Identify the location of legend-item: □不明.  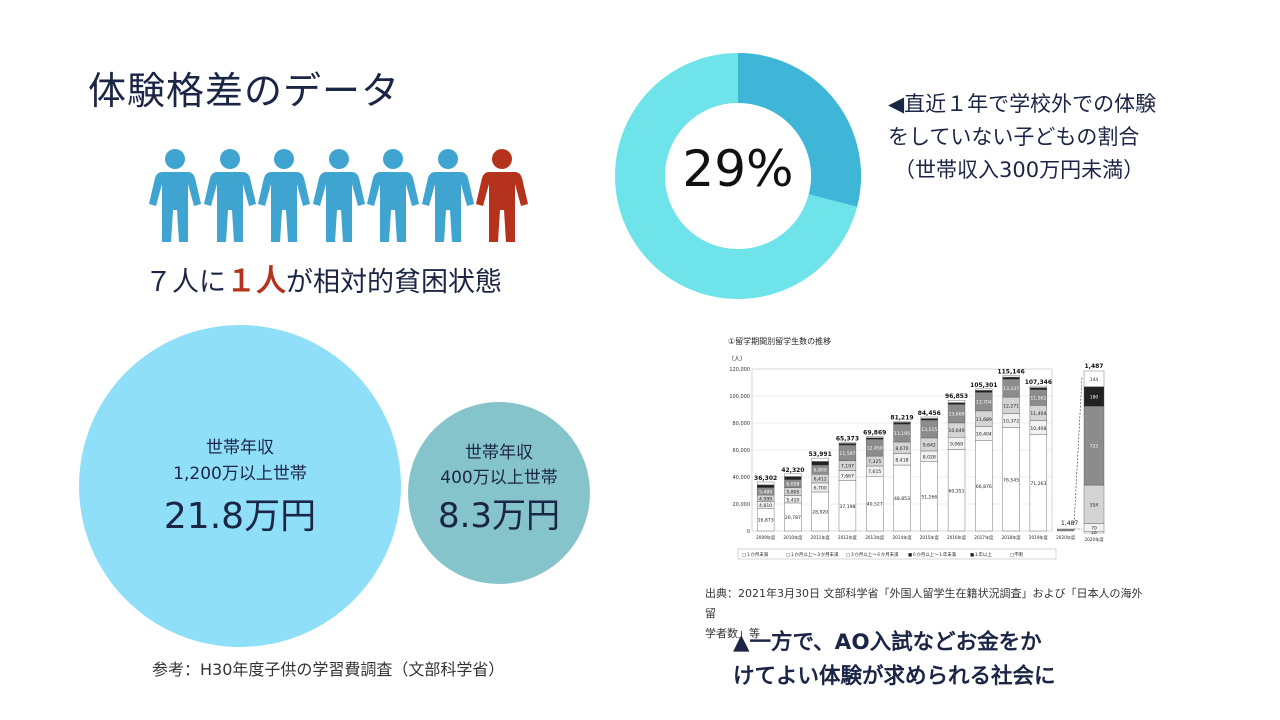
(1017, 555).